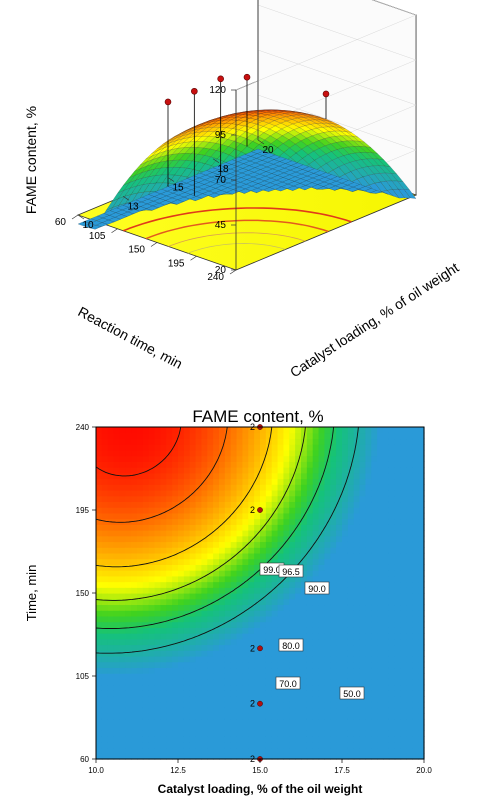 The image size is (500, 800). Describe the element at coordinates (138, 451) in the screenshot. I see `iso-line` at that location.